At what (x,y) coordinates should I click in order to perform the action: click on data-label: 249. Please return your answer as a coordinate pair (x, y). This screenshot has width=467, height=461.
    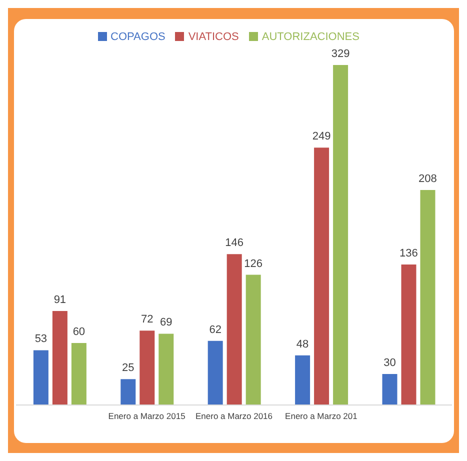
    Looking at the image, I should click on (321, 136).